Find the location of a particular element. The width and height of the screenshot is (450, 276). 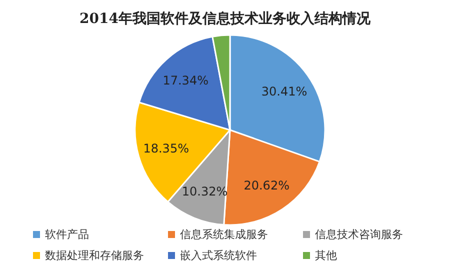

data-label: 18.35% is located at coordinates (166, 148).